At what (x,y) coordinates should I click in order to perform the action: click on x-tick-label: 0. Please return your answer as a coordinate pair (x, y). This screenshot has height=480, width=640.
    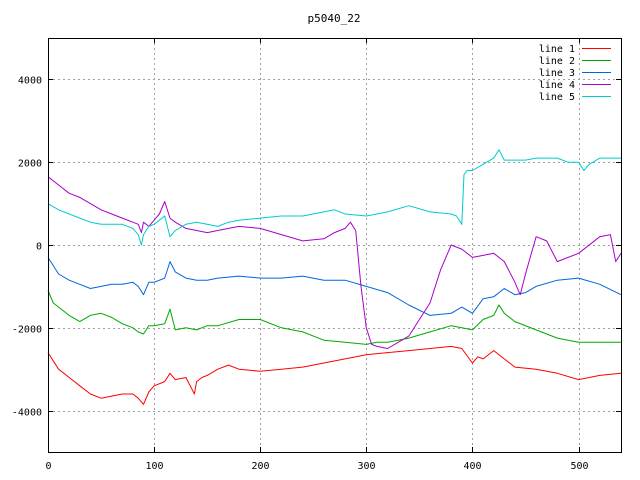
    Looking at the image, I should click on (48, 466).